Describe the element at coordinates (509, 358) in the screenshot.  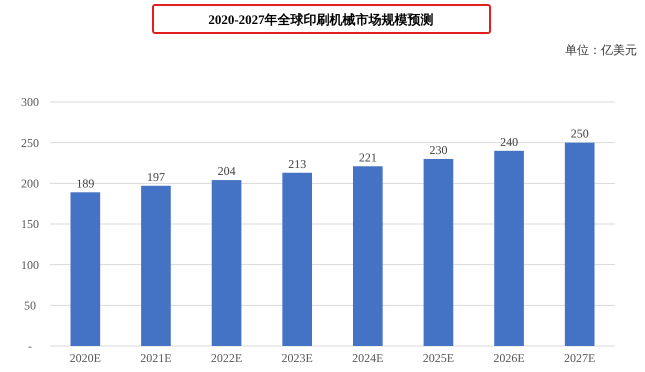
I see `x-tick-label: 2026E` at that location.